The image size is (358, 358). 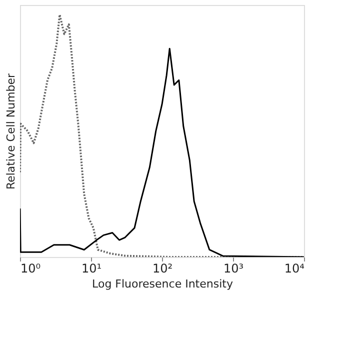 I want to click on x-axis-title: Log Fluoresence Intensity, so click(x=163, y=284).